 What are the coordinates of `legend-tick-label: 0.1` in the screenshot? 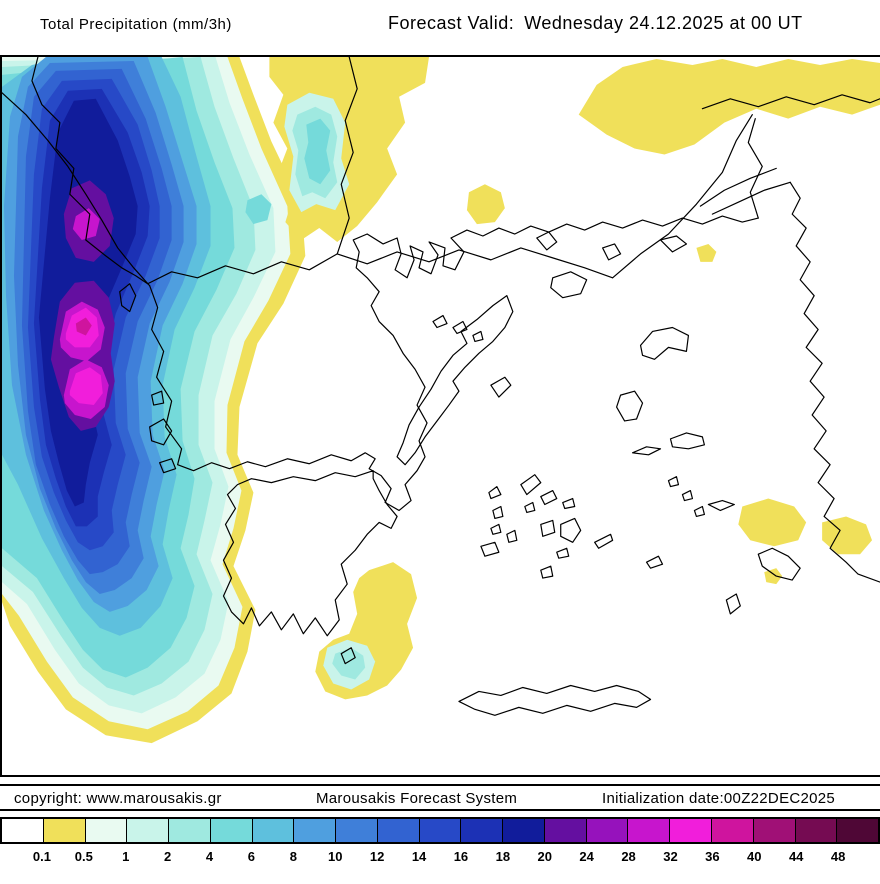 It's located at (41, 856).